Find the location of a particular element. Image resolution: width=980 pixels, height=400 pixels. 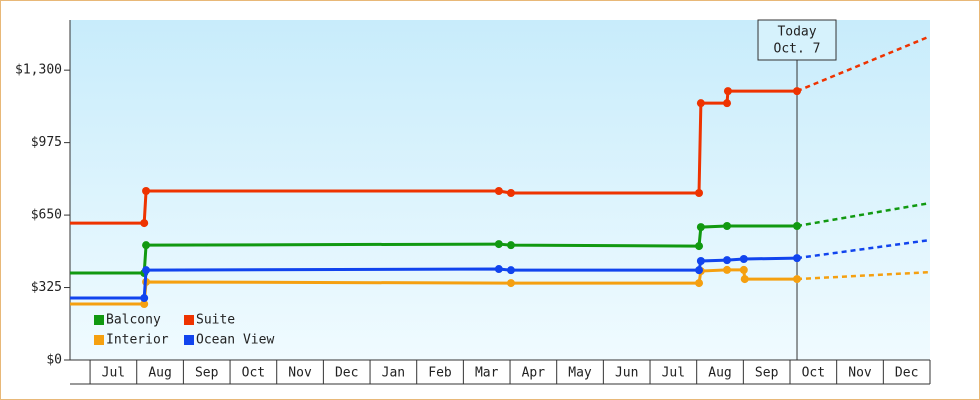

y-tick-label: $650 is located at coordinates (46, 215).